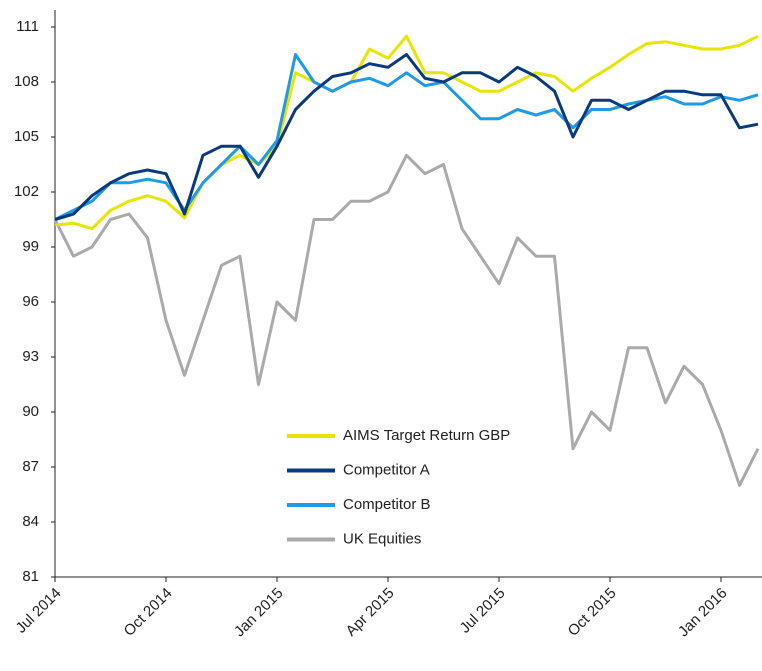 This screenshot has width=762, height=671. Describe the element at coordinates (27, 26) in the screenshot. I see `y-tick-label: 111` at that location.